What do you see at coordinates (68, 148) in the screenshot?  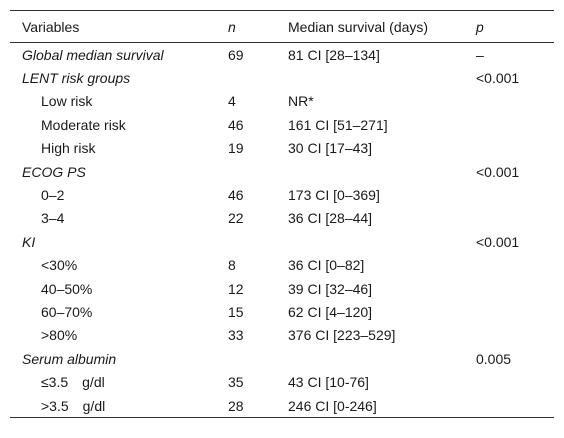 I see `cell-variable: High risk` at bounding box center [68, 148].